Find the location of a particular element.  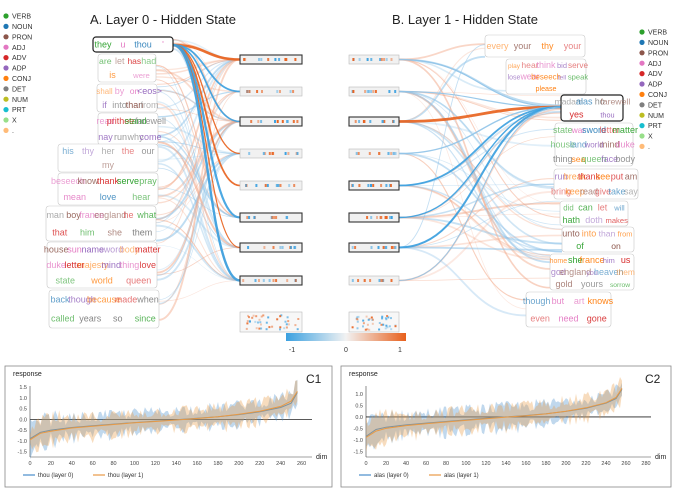

panel_b-cluster-word: please is located at coordinates (546, 89).